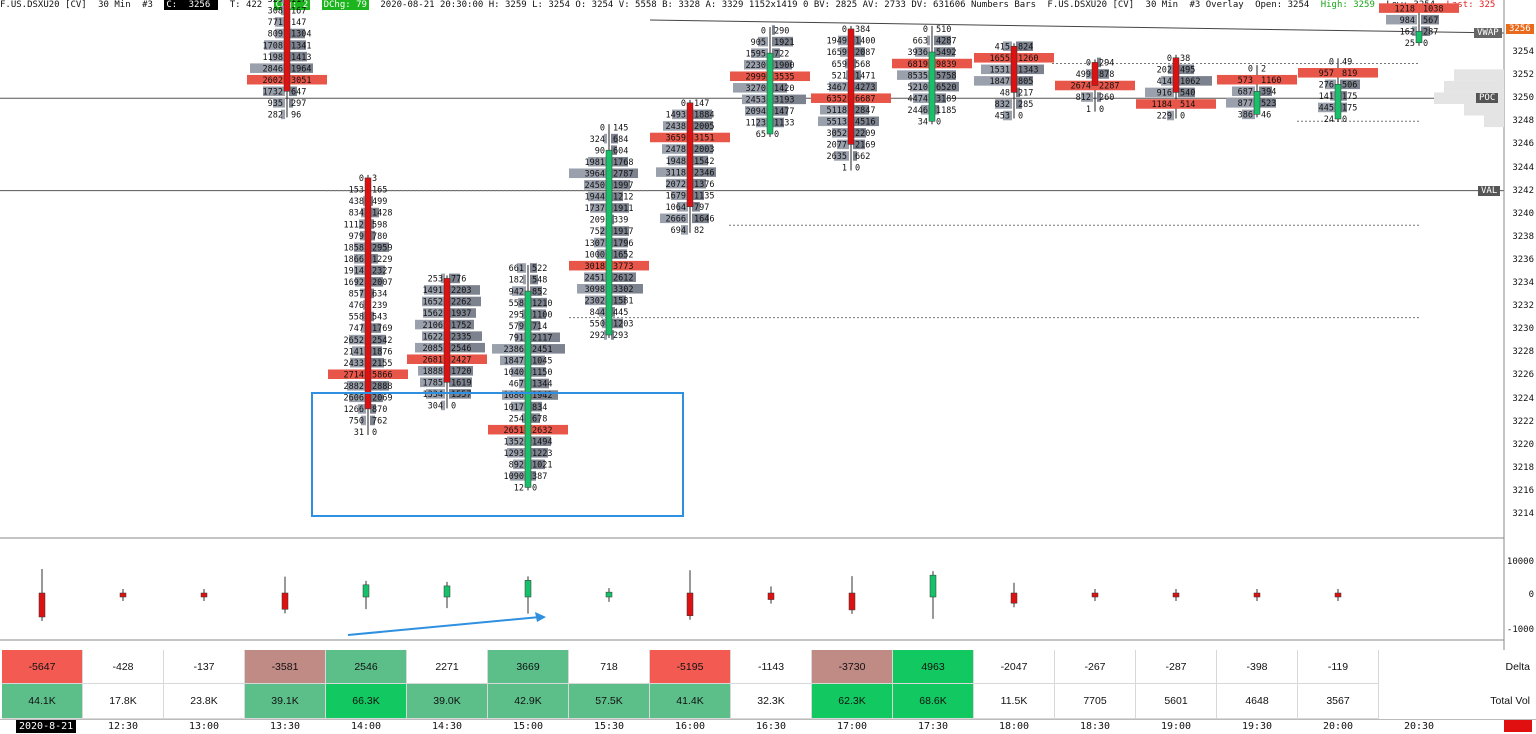  I want to click on bid-cell: 25, so click(1410, 44).